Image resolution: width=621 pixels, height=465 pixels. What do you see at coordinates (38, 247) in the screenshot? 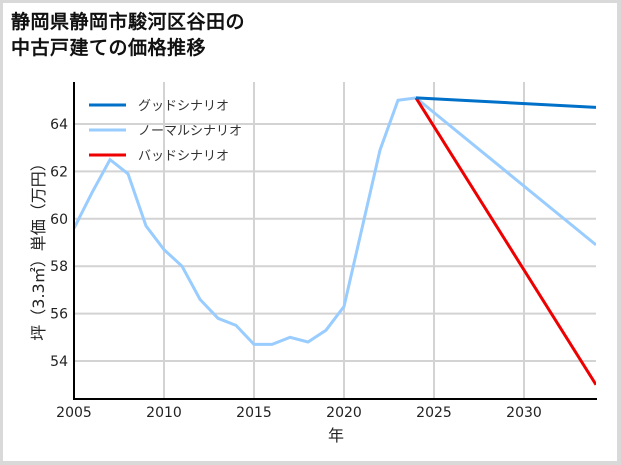
I see `y-axis-label: 坪（3.3㎡）単価（万円）` at bounding box center [38, 247].